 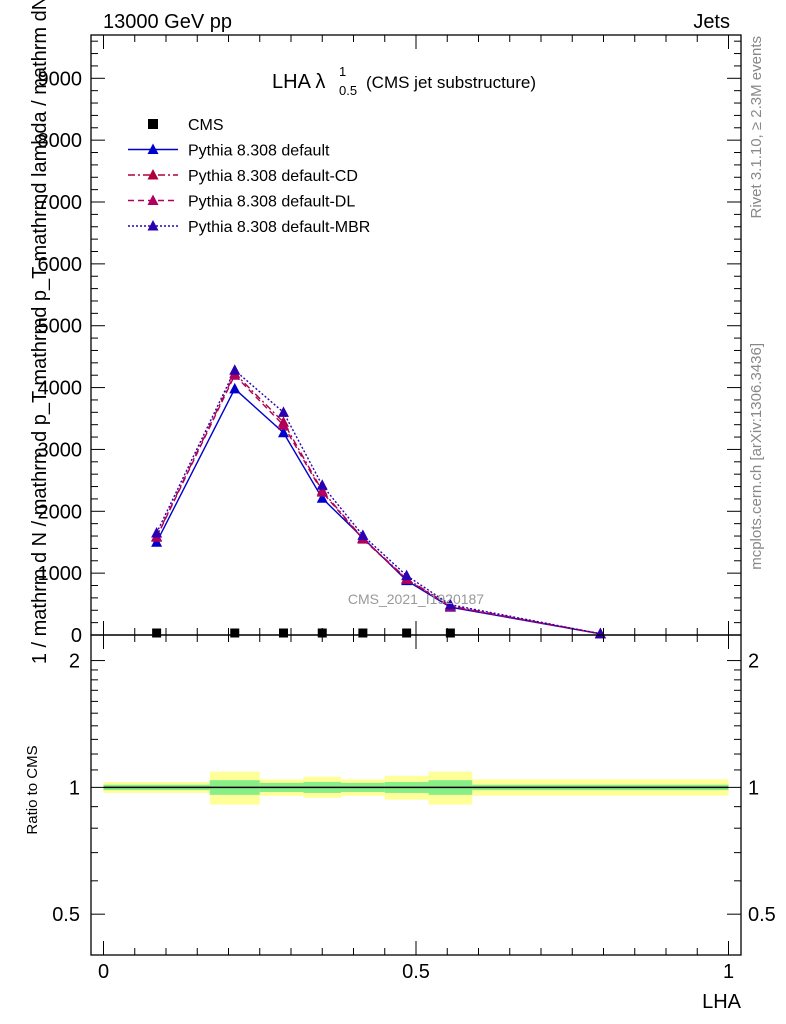 I want to click on header-right: Jets, so click(x=711, y=22).